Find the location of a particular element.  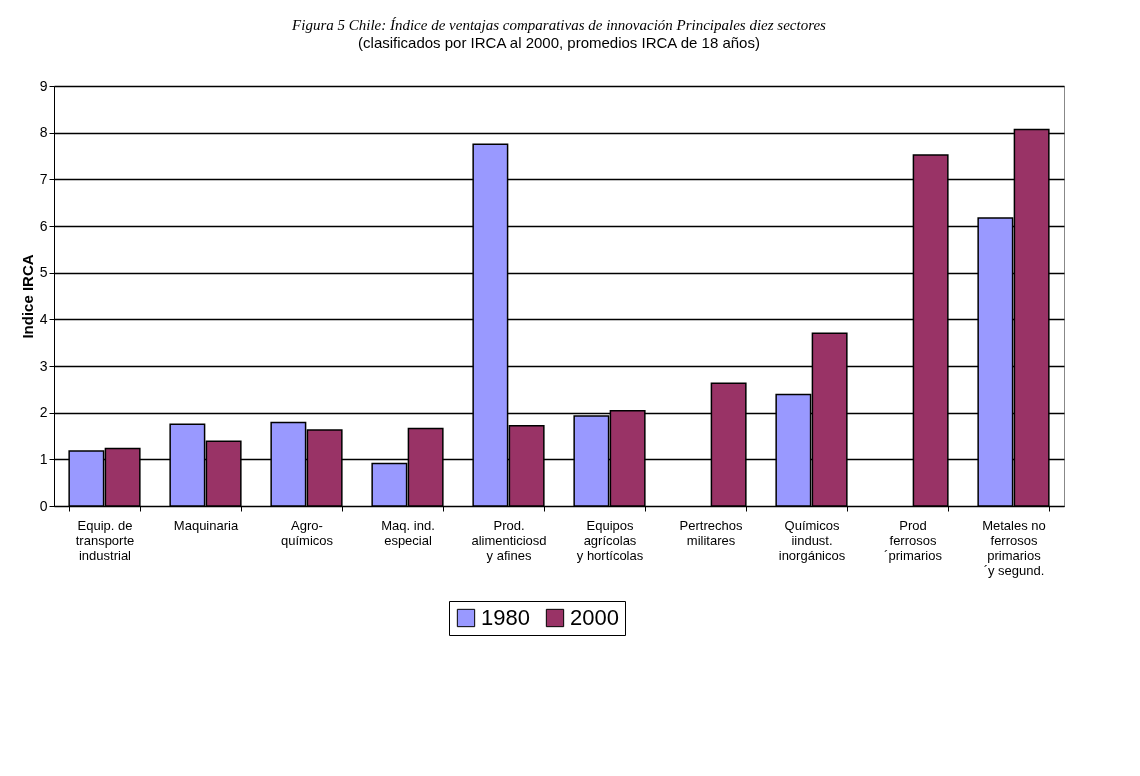

y-tick-label: 6 is located at coordinates (43, 225).